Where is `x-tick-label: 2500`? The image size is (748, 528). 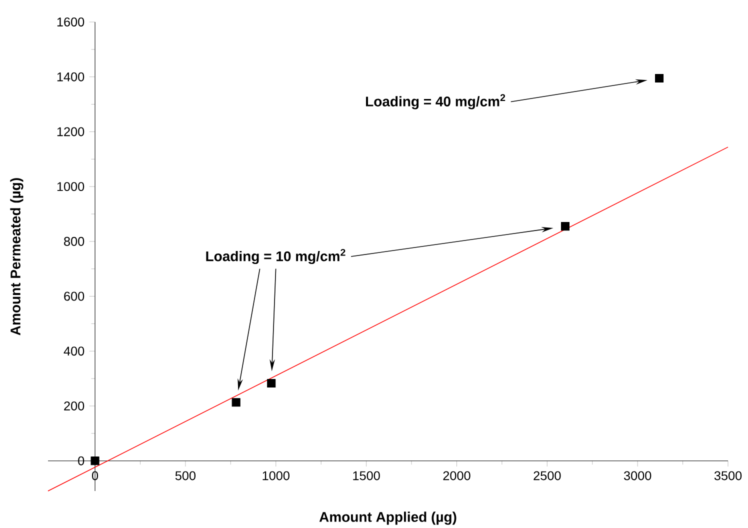
x-tick-label: 2500 is located at coordinates (547, 475).